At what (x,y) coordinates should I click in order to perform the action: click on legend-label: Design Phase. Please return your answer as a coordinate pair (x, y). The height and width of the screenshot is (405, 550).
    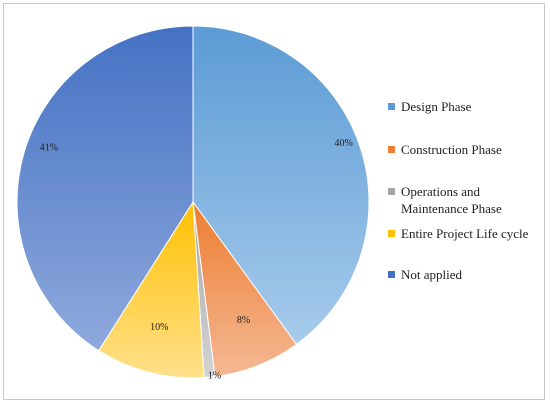
    Looking at the image, I should click on (436, 106).